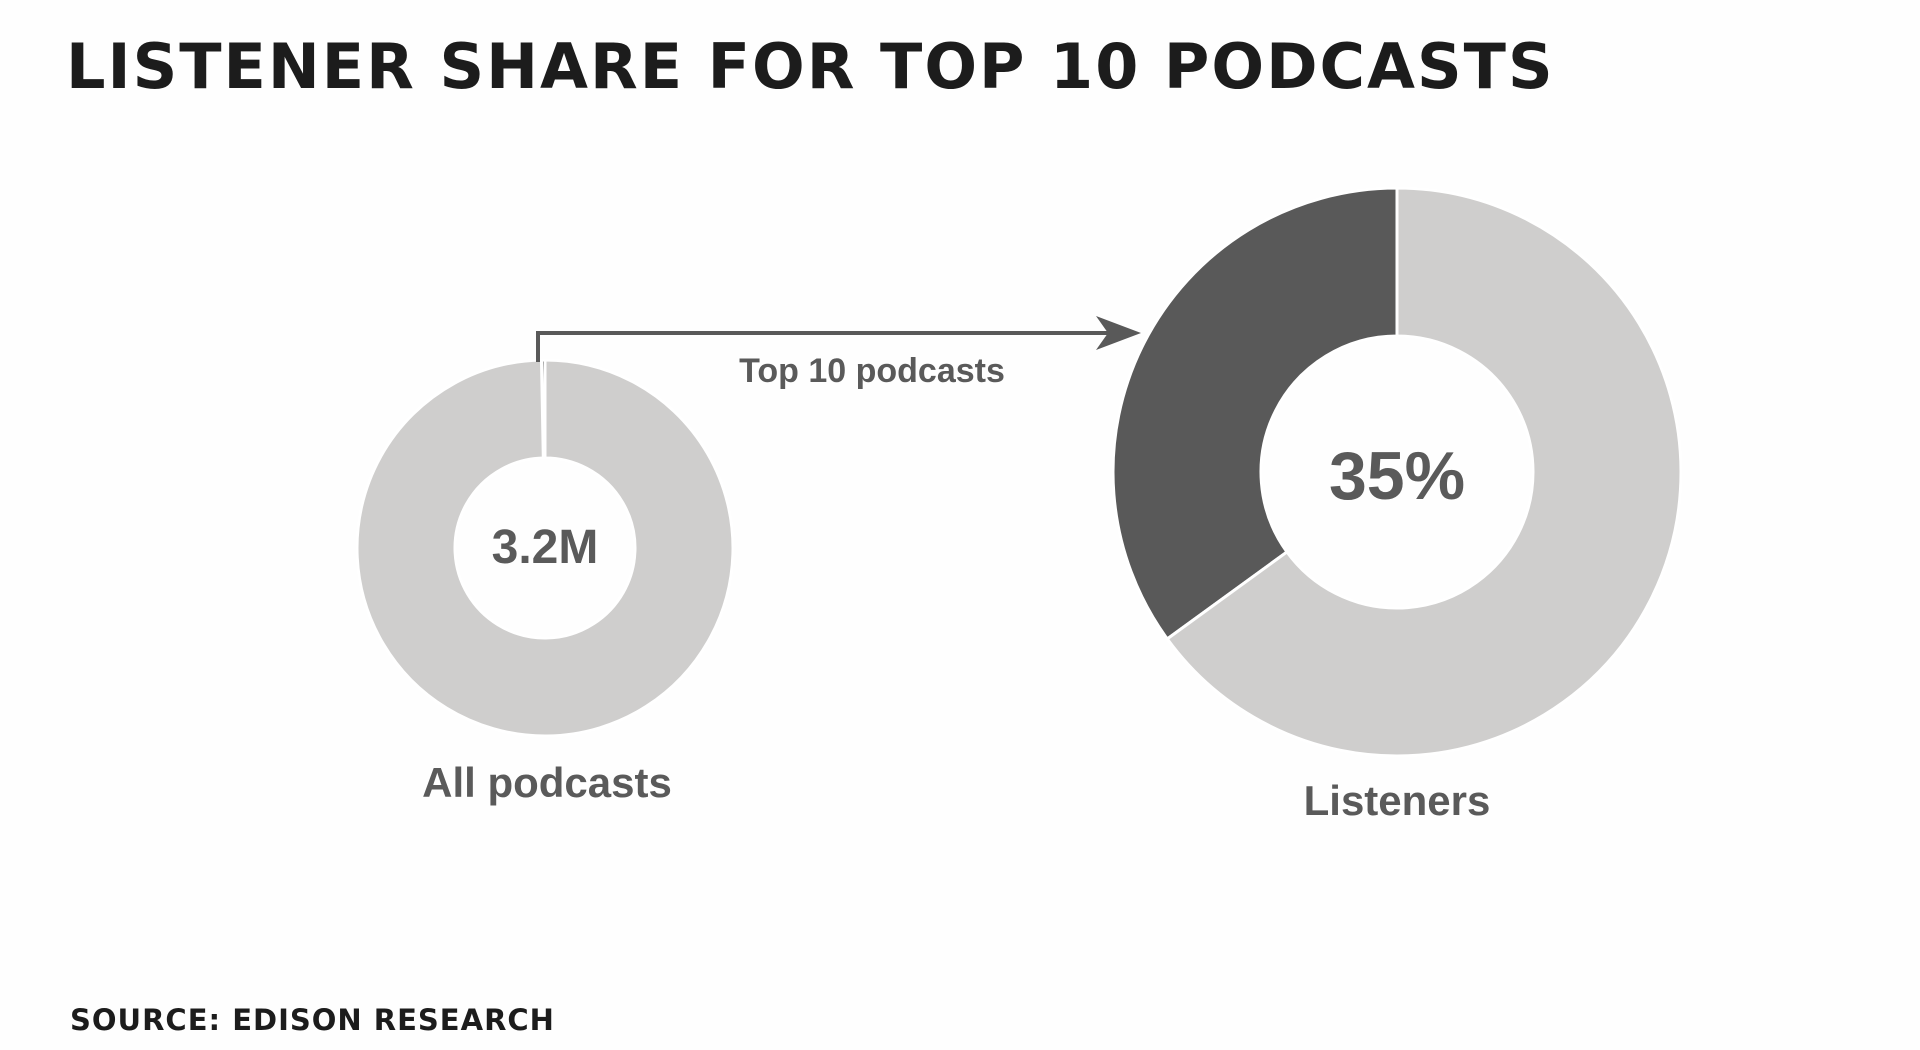 This screenshot has width=1920, height=1050. What do you see at coordinates (1255, 414) in the screenshot?
I see `donut-slice-top-10-podcasts` at bounding box center [1255, 414].